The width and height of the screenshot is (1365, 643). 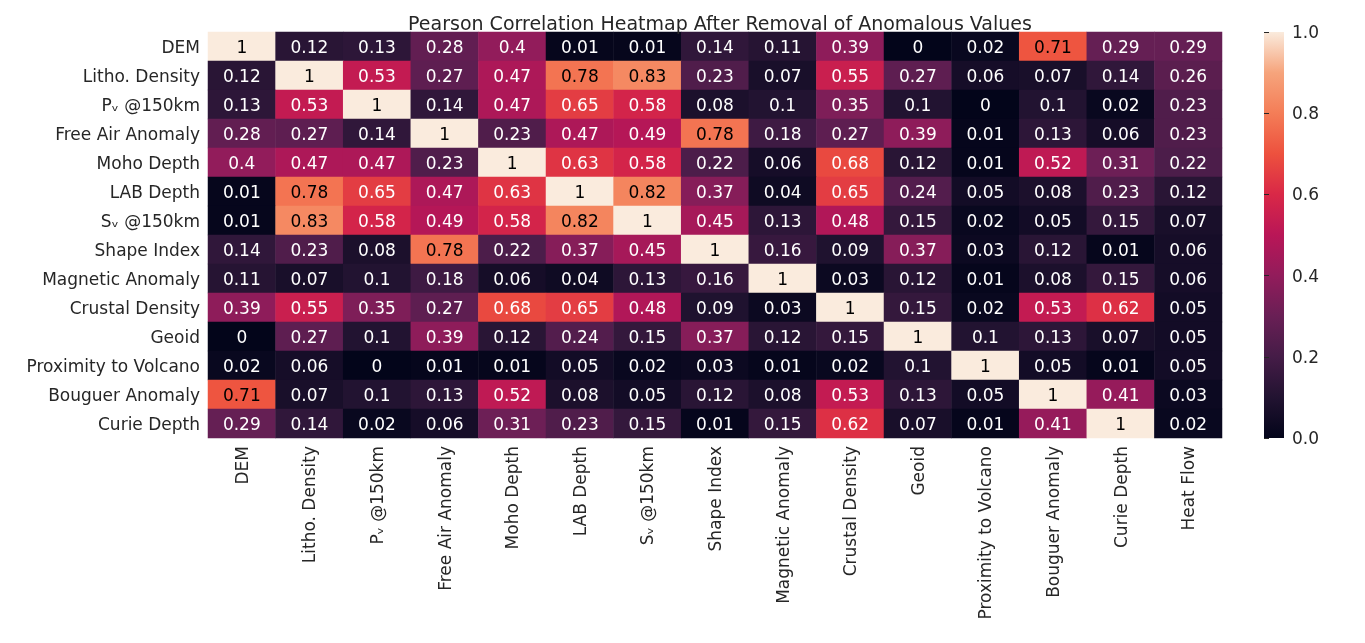 What do you see at coordinates (512, 498) in the screenshot?
I see `x-tick-label: Moho Depth` at bounding box center [512, 498].